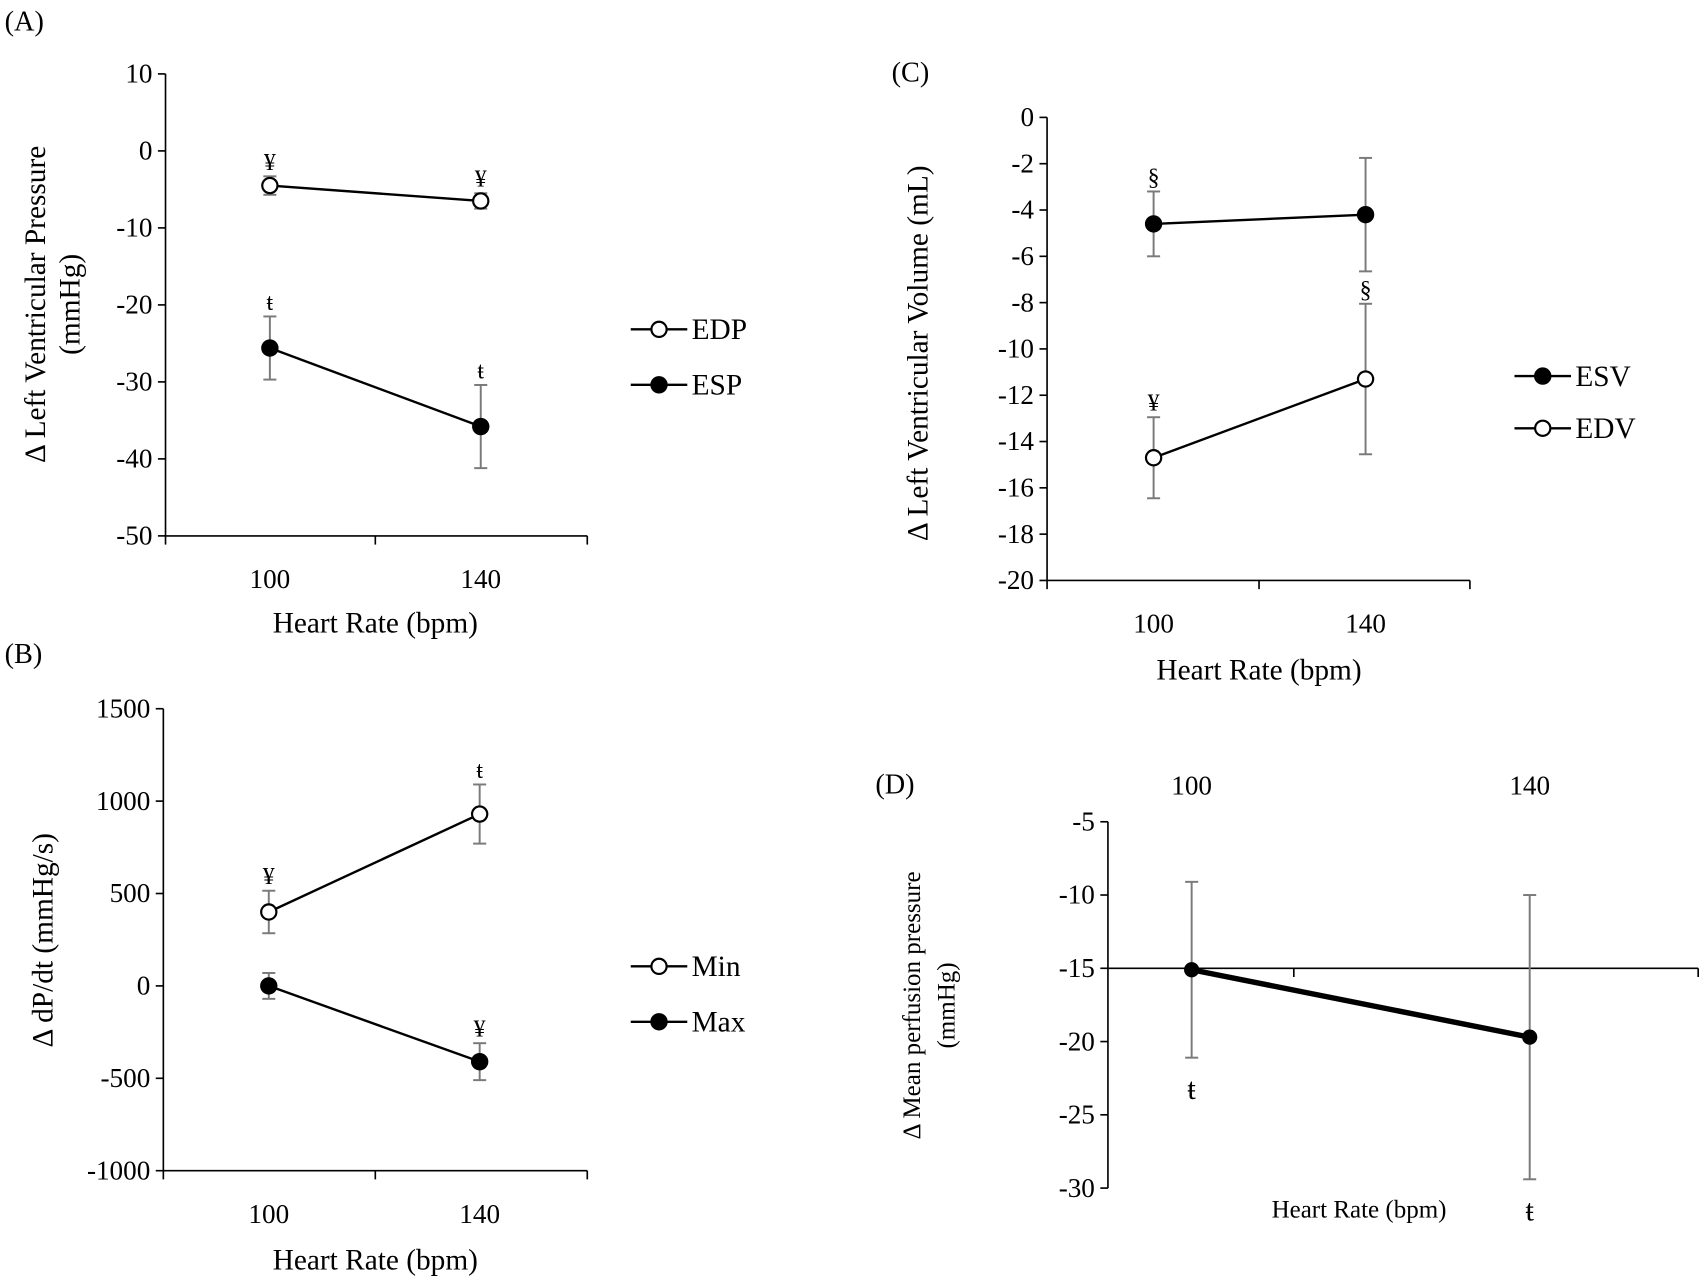 The image size is (1705, 1287). I want to click on y-axis-label: Δ Left Ventricular Volume (mL), so click(919, 353).